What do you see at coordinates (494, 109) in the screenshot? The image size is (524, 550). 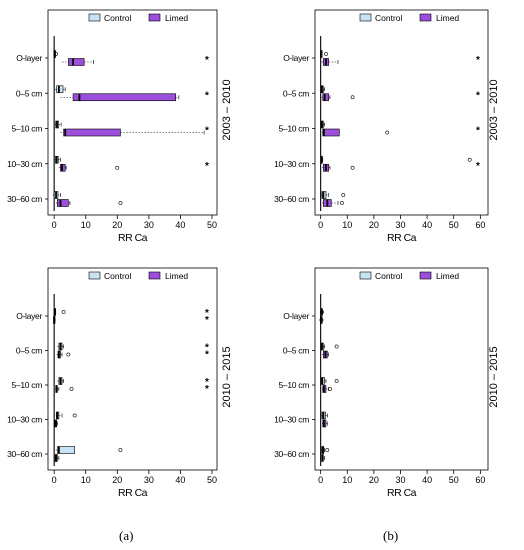 I see `period-label: 2003 – 2010` at bounding box center [494, 109].